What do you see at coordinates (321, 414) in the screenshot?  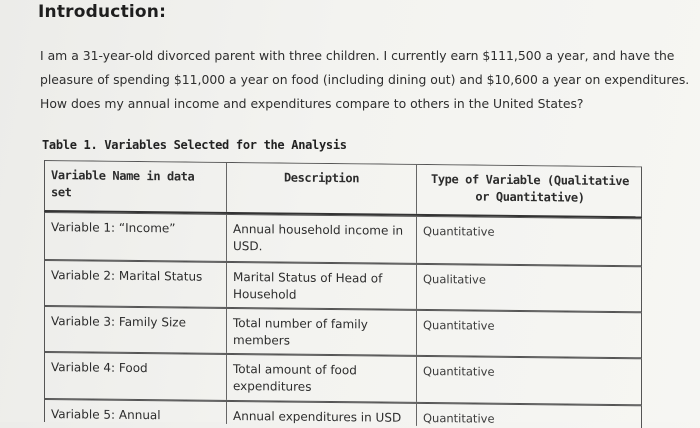 I see `row-description: Annual expenditures in USD` at bounding box center [321, 414].